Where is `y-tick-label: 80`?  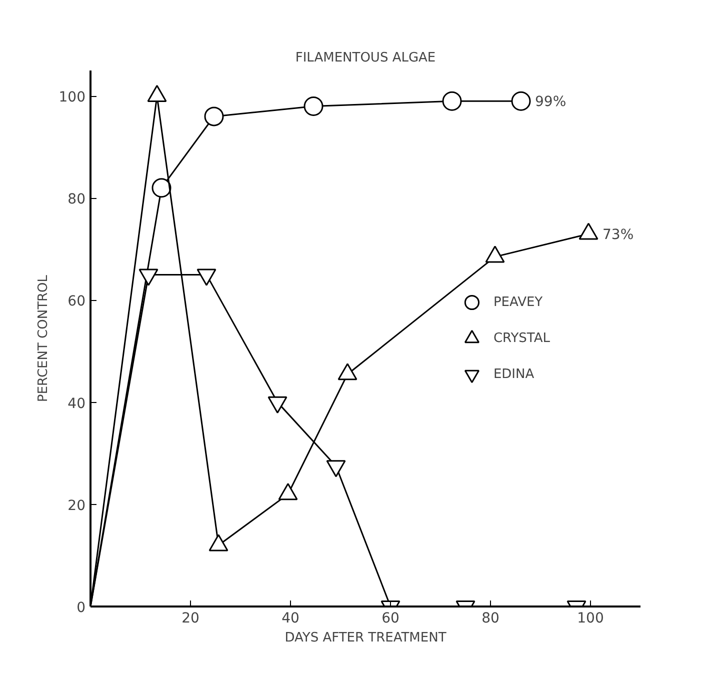 y-tick-label: 80 is located at coordinates (77, 200).